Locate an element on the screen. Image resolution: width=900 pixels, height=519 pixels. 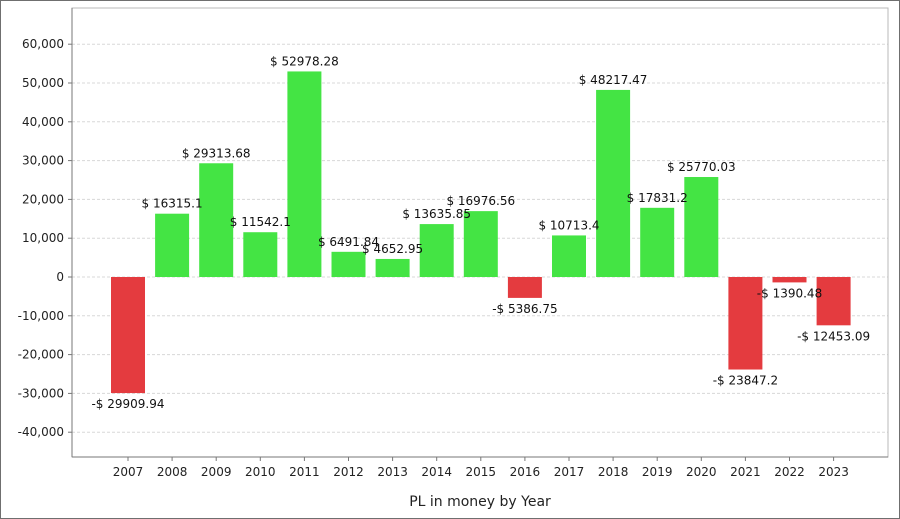
y-tick-label: 10,000 is located at coordinates (43, 238).